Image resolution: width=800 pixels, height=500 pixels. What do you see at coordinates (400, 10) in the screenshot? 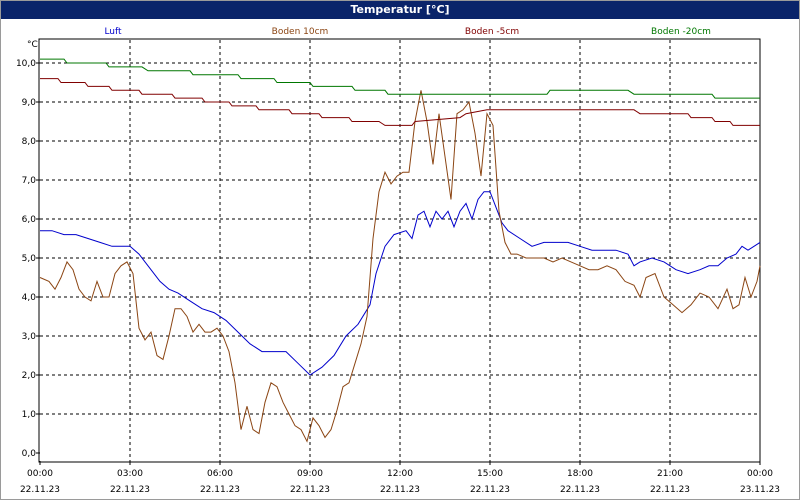
I see `window-title: Temperatur [°C]` at bounding box center [400, 10].